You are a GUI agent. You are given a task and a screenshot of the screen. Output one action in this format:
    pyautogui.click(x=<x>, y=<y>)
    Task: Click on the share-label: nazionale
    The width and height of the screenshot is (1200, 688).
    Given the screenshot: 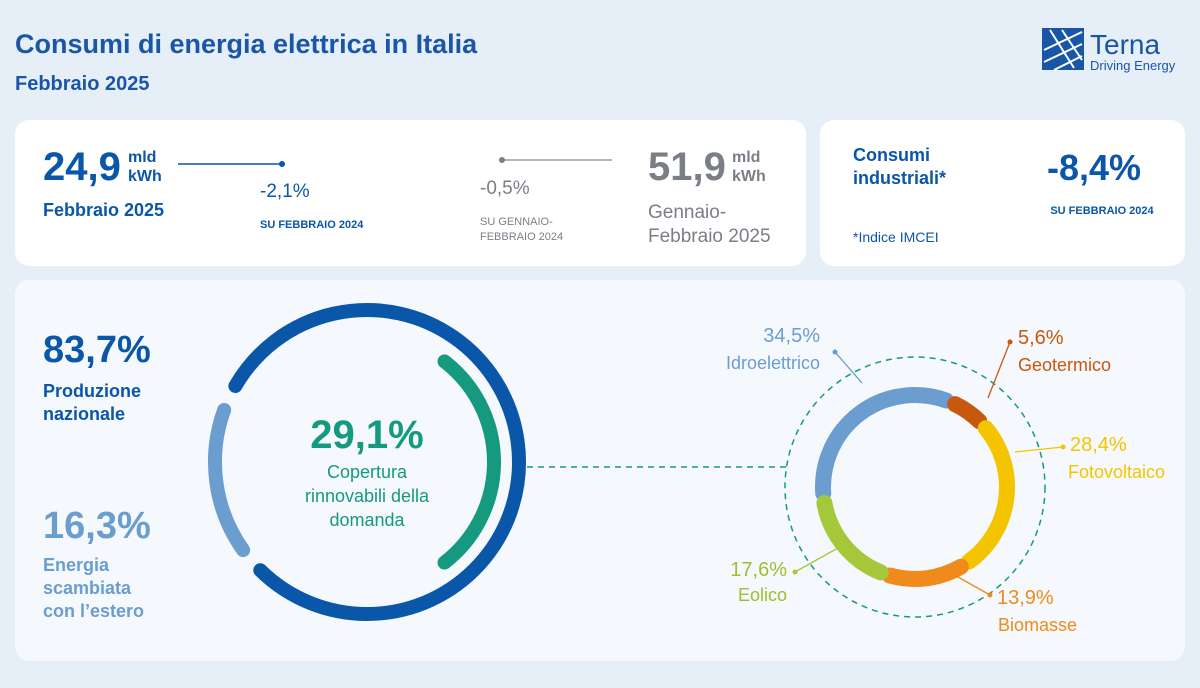 What is the action you would take?
    pyautogui.click(x=84, y=414)
    